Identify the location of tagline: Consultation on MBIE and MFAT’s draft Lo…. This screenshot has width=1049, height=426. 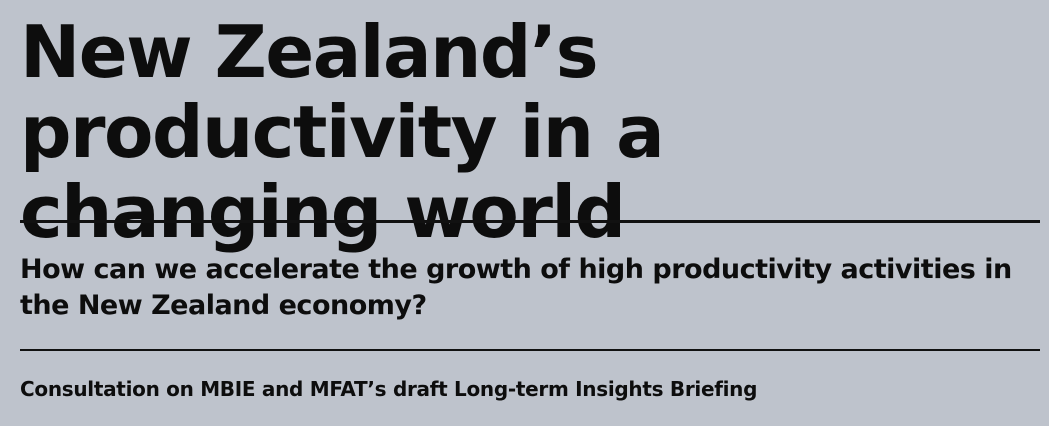
(389, 389).